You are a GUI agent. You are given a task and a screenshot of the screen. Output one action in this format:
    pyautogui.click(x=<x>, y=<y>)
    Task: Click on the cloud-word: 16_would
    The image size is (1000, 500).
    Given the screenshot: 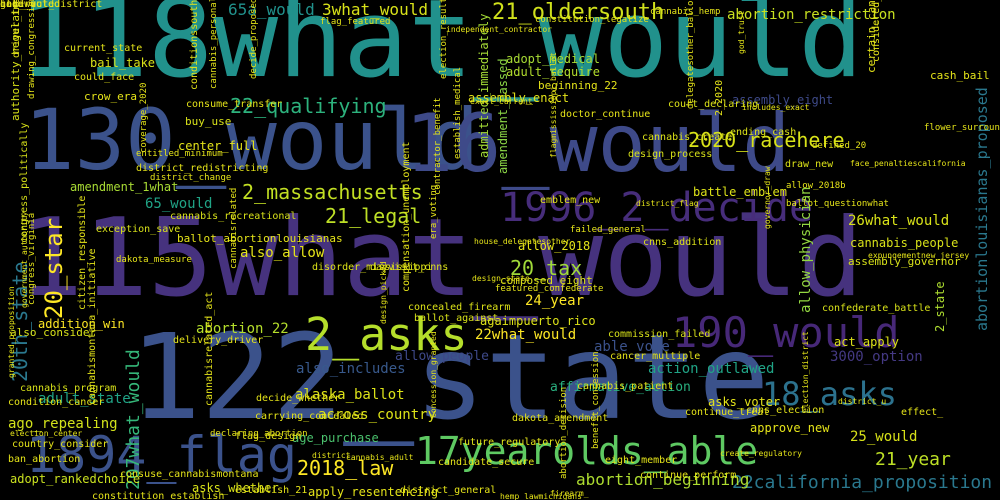 What is the action you would take?
    pyautogui.click(x=598, y=143)
    